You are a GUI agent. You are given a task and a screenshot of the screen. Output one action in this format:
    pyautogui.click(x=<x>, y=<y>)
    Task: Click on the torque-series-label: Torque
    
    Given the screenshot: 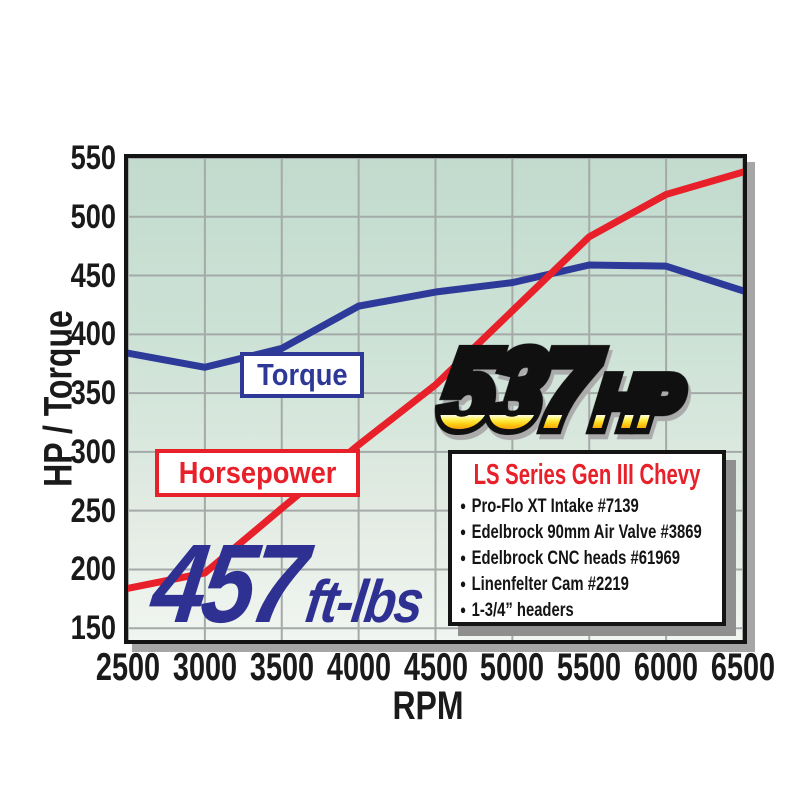 What is the action you would take?
    pyautogui.click(x=302, y=374)
    